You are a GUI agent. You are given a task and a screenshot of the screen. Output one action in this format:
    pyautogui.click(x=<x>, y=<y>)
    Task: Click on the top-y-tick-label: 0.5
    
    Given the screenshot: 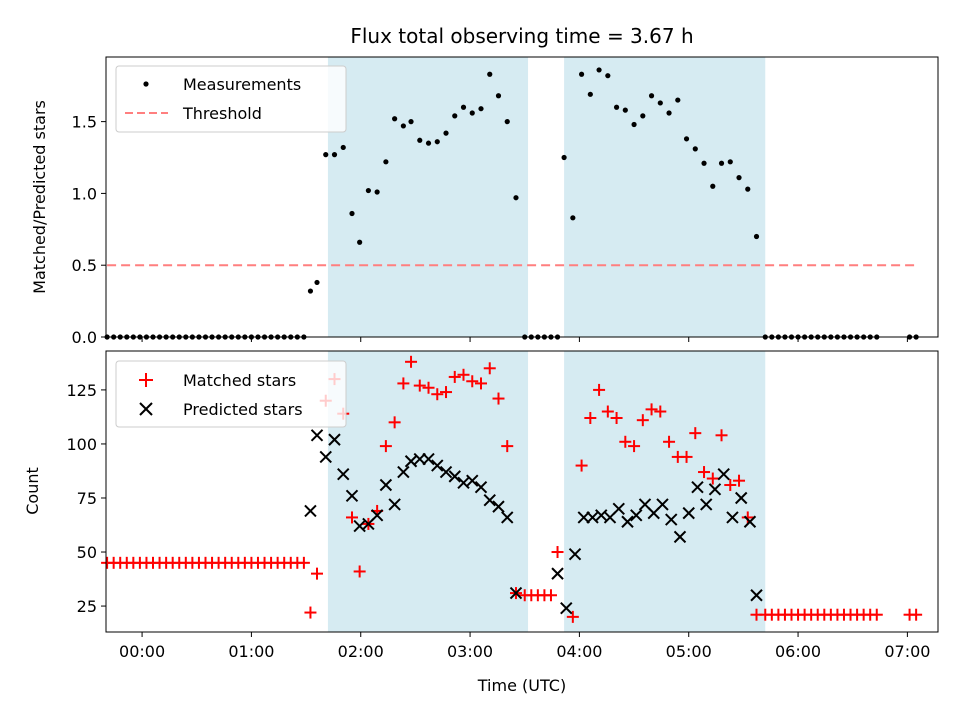 What is the action you would take?
    pyautogui.click(x=84, y=265)
    